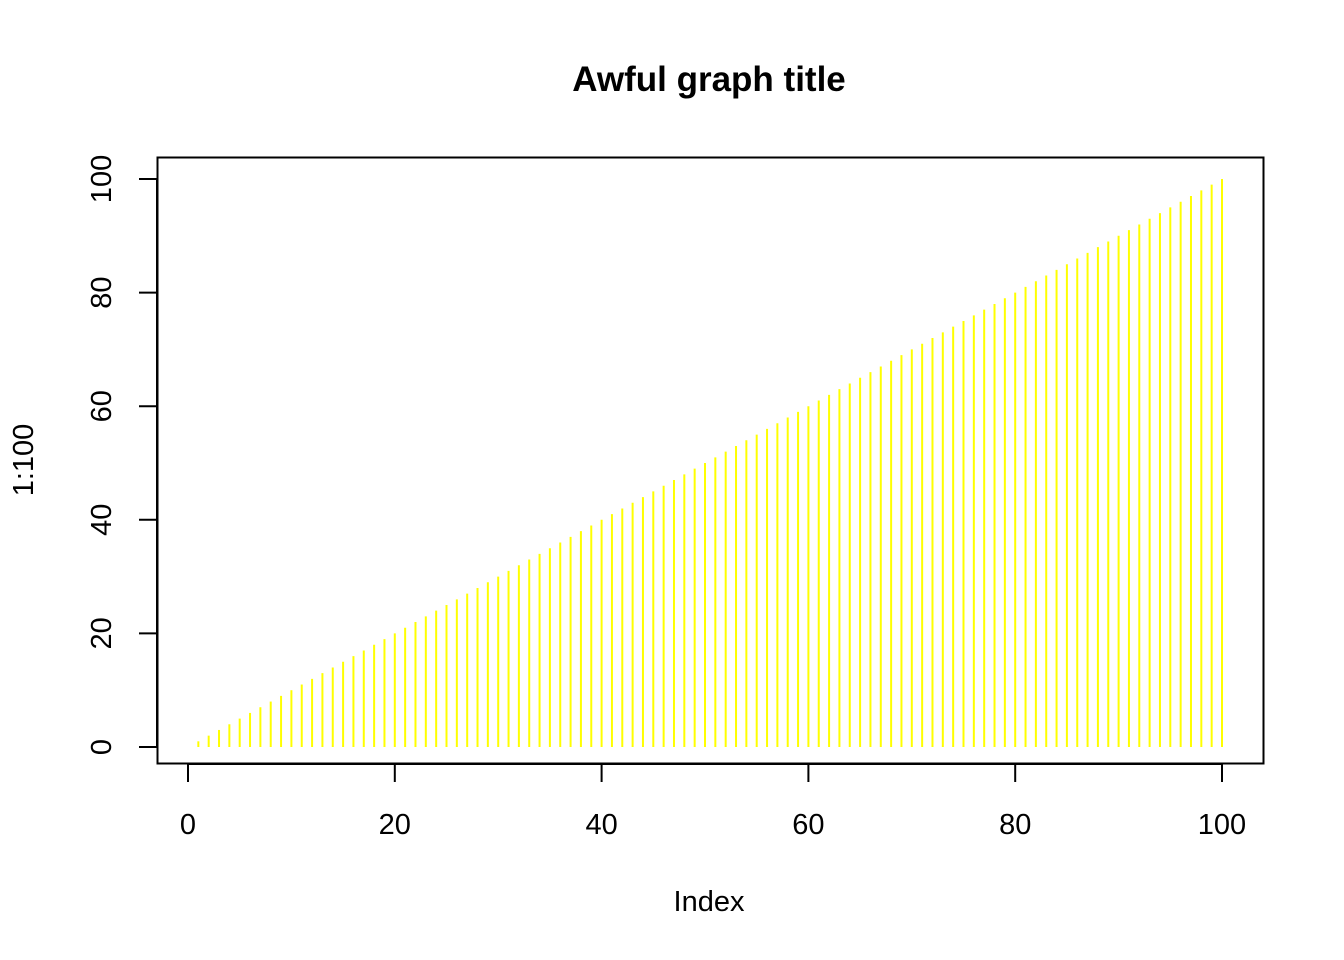 The image size is (1344, 960). Describe the element at coordinates (1222, 825) in the screenshot. I see `x-tick-label-100: 100` at that location.